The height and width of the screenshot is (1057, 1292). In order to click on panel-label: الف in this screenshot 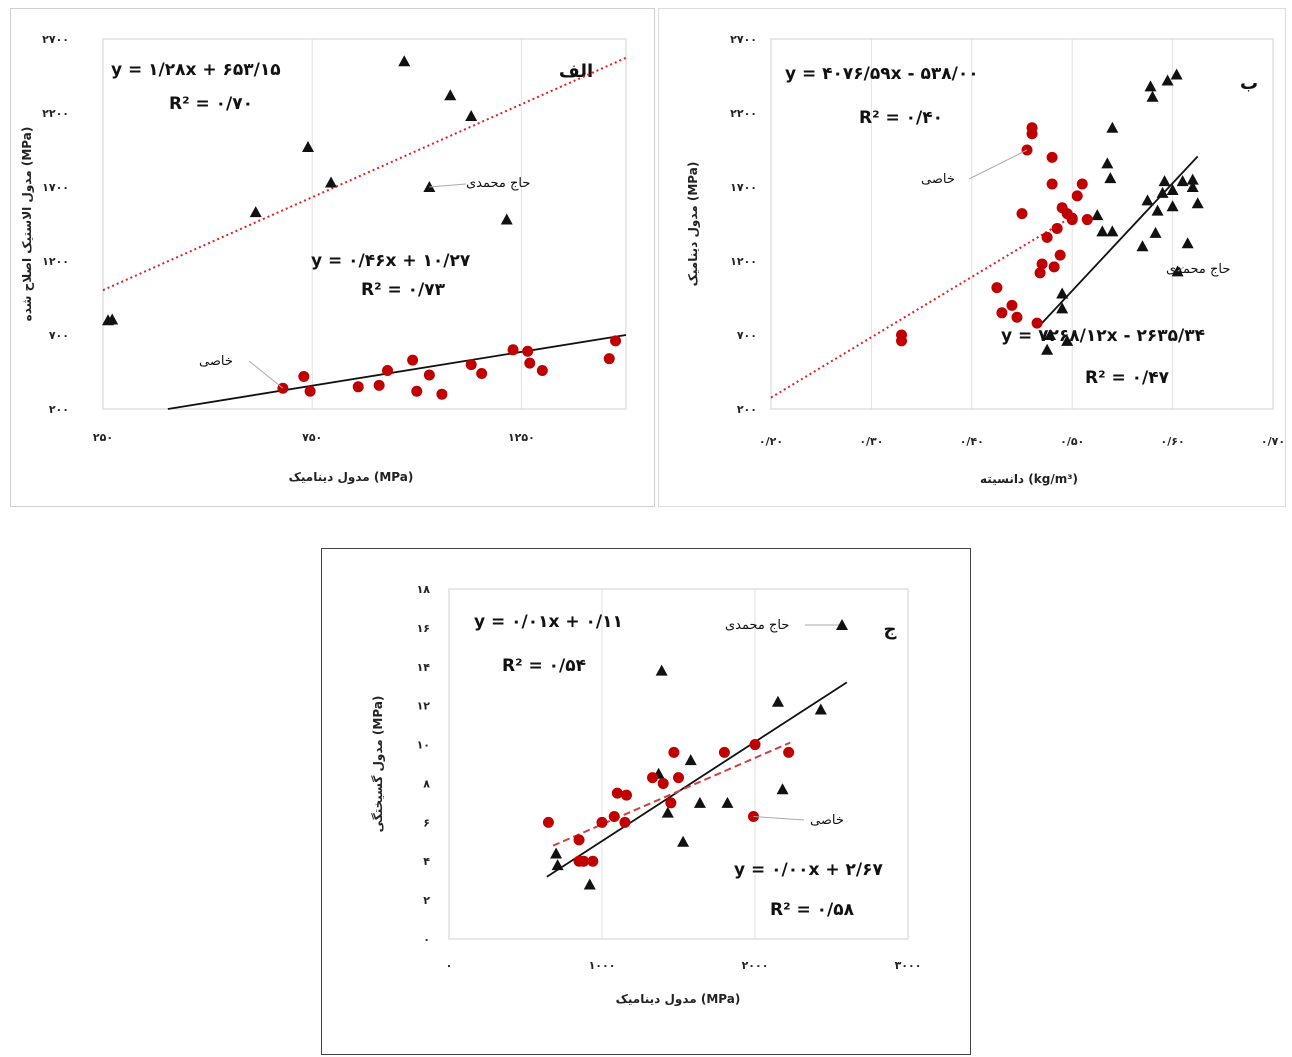, I will do `click(576, 71)`.